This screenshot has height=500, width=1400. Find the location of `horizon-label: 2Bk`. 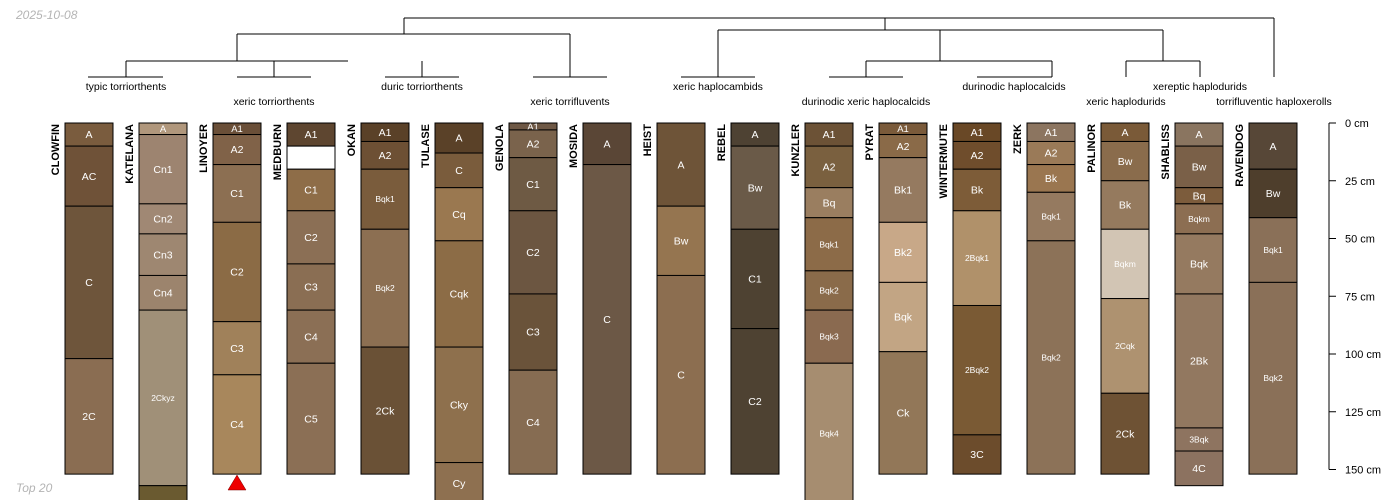

horizon-label: 2Bk is located at coordinates (1199, 362).